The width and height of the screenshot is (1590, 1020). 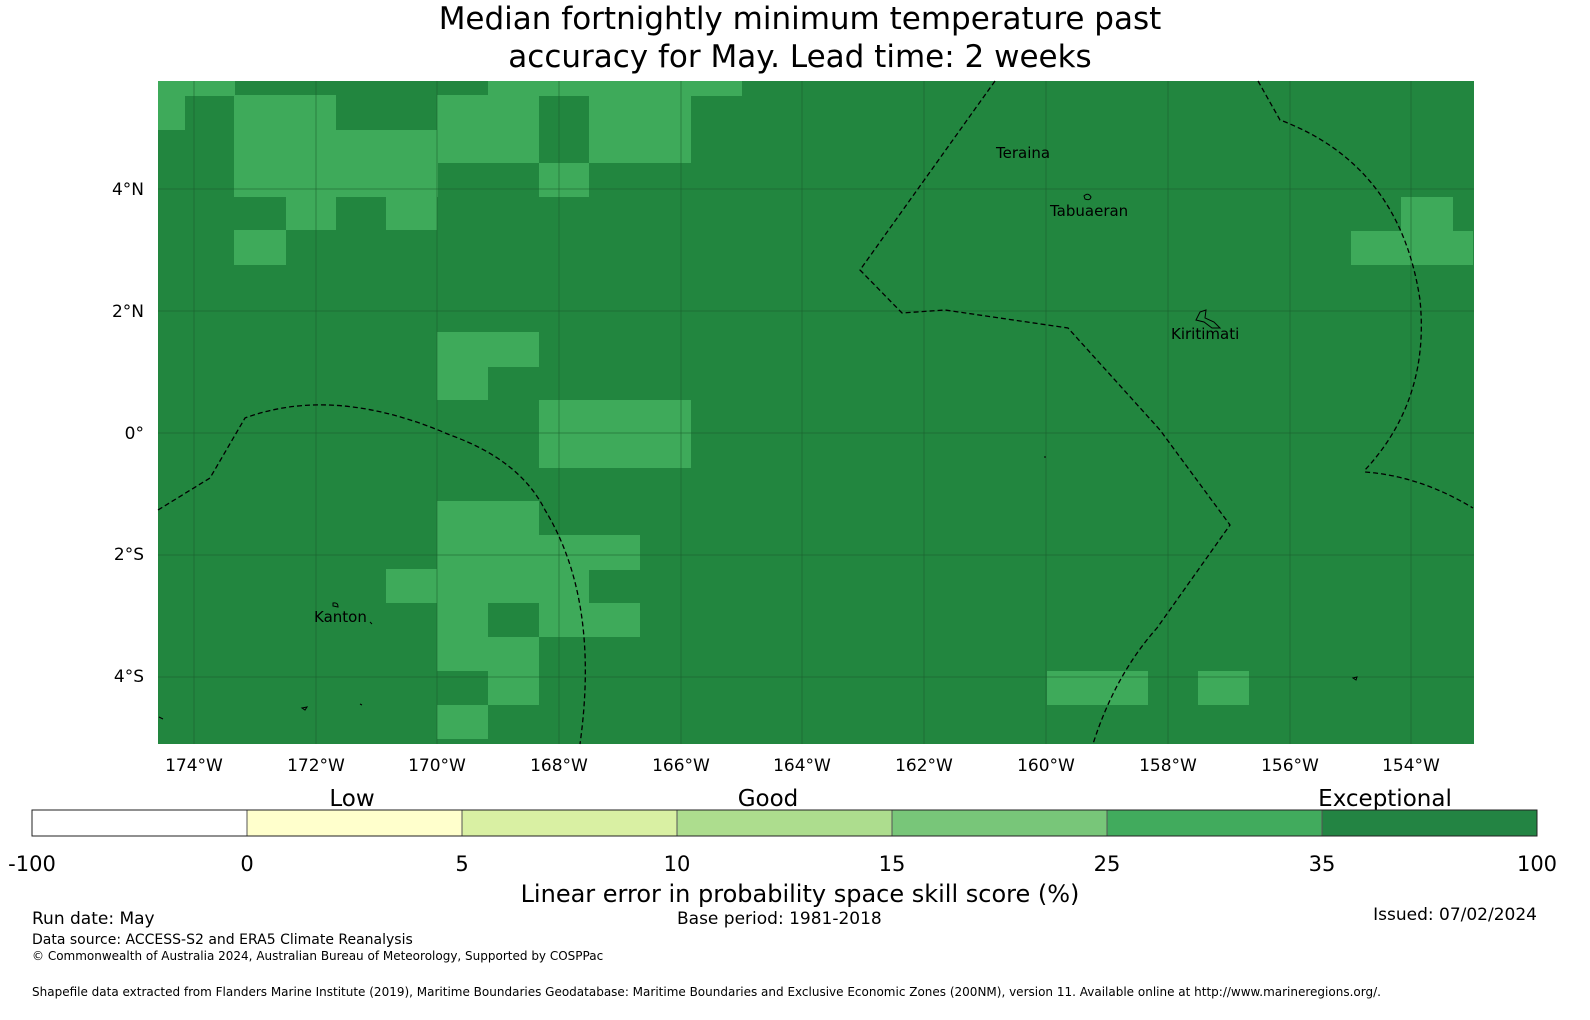 What do you see at coordinates (1385, 799) in the screenshot?
I see `colorbar-category-exceptional: Exceptional` at bounding box center [1385, 799].